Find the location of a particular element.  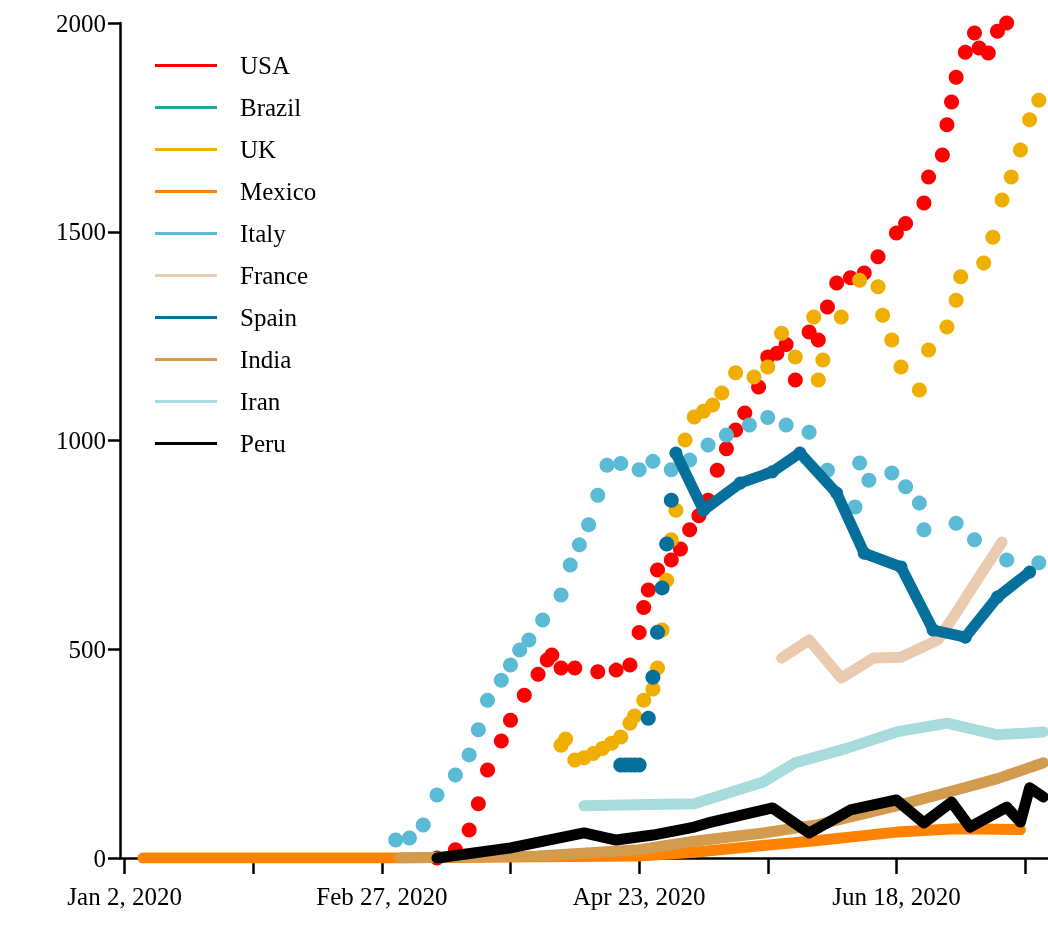

y-tick-label: 2000 is located at coordinates (81, 23).